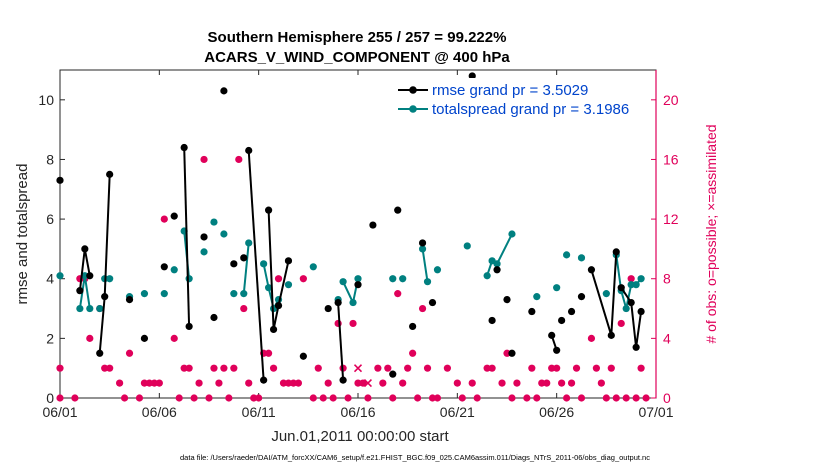 The image size is (830, 470). Describe the element at coordinates (360, 436) in the screenshot. I see `x-axis-label: Jun.01,2011 00:00:00 start` at that location.